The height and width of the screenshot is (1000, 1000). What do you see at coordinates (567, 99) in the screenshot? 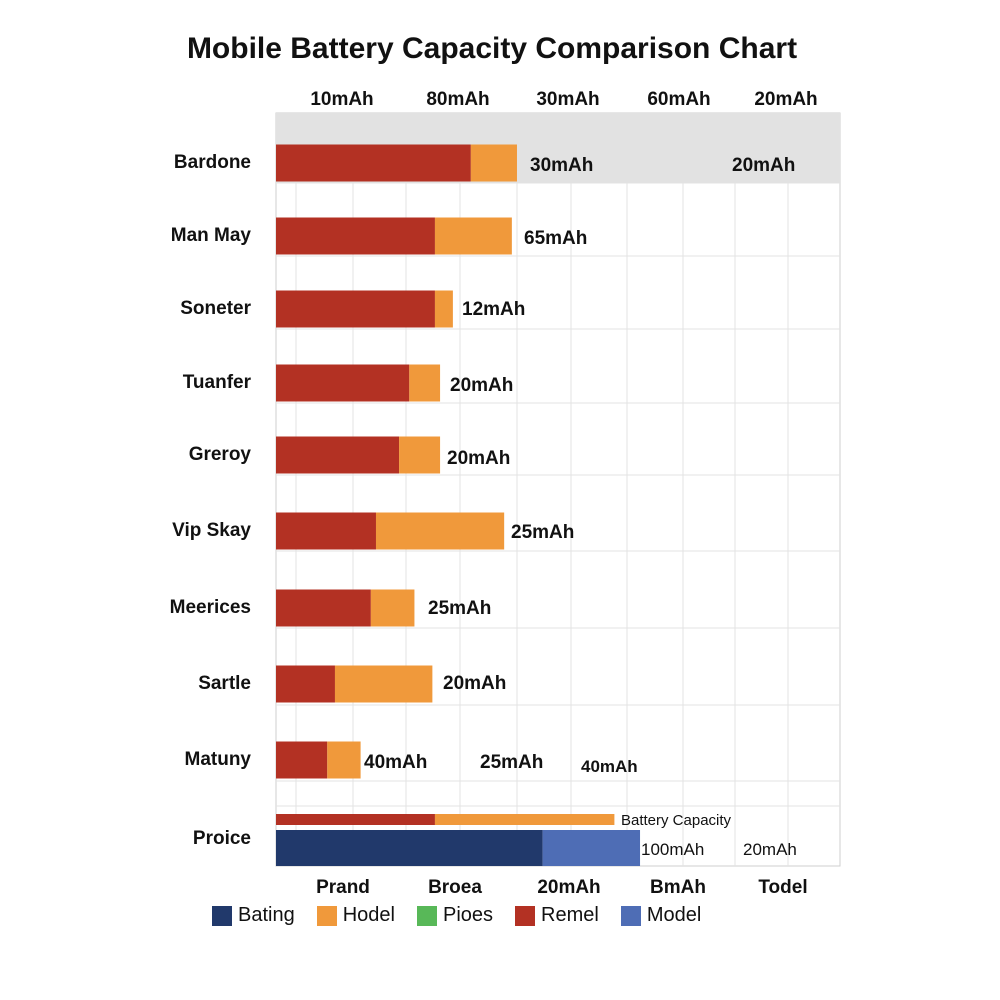
I see `top-tick-label: 30mAh` at bounding box center [567, 99].